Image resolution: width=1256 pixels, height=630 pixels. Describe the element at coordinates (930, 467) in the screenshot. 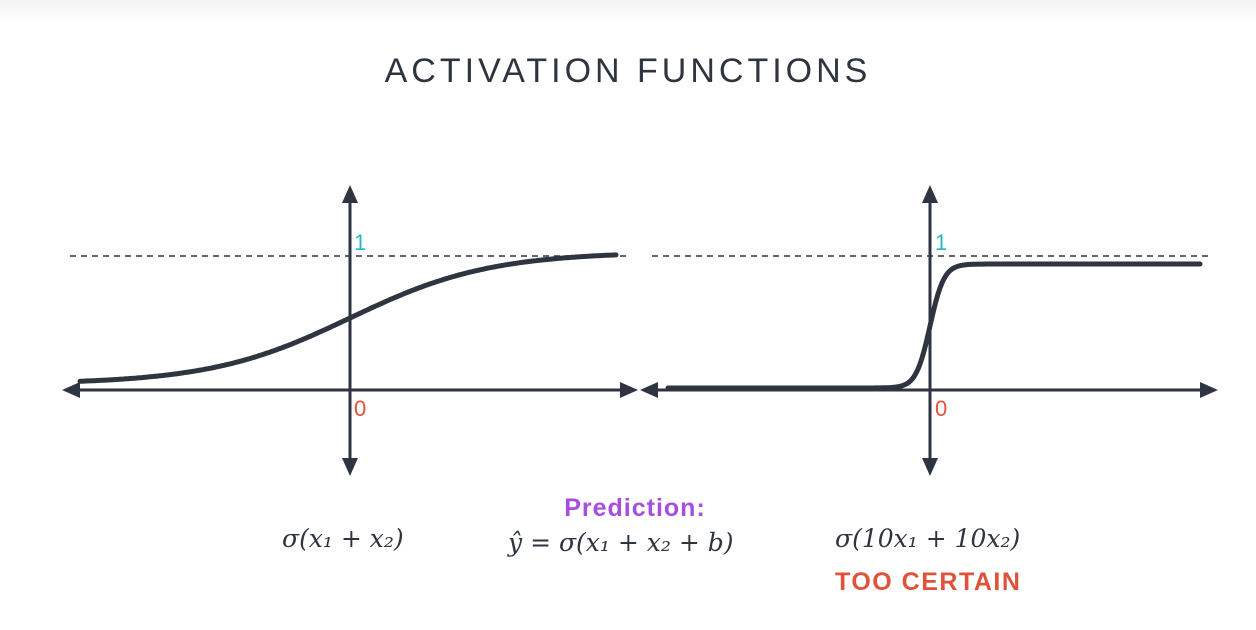

I see `right-y-axis-arrow-down` at that location.